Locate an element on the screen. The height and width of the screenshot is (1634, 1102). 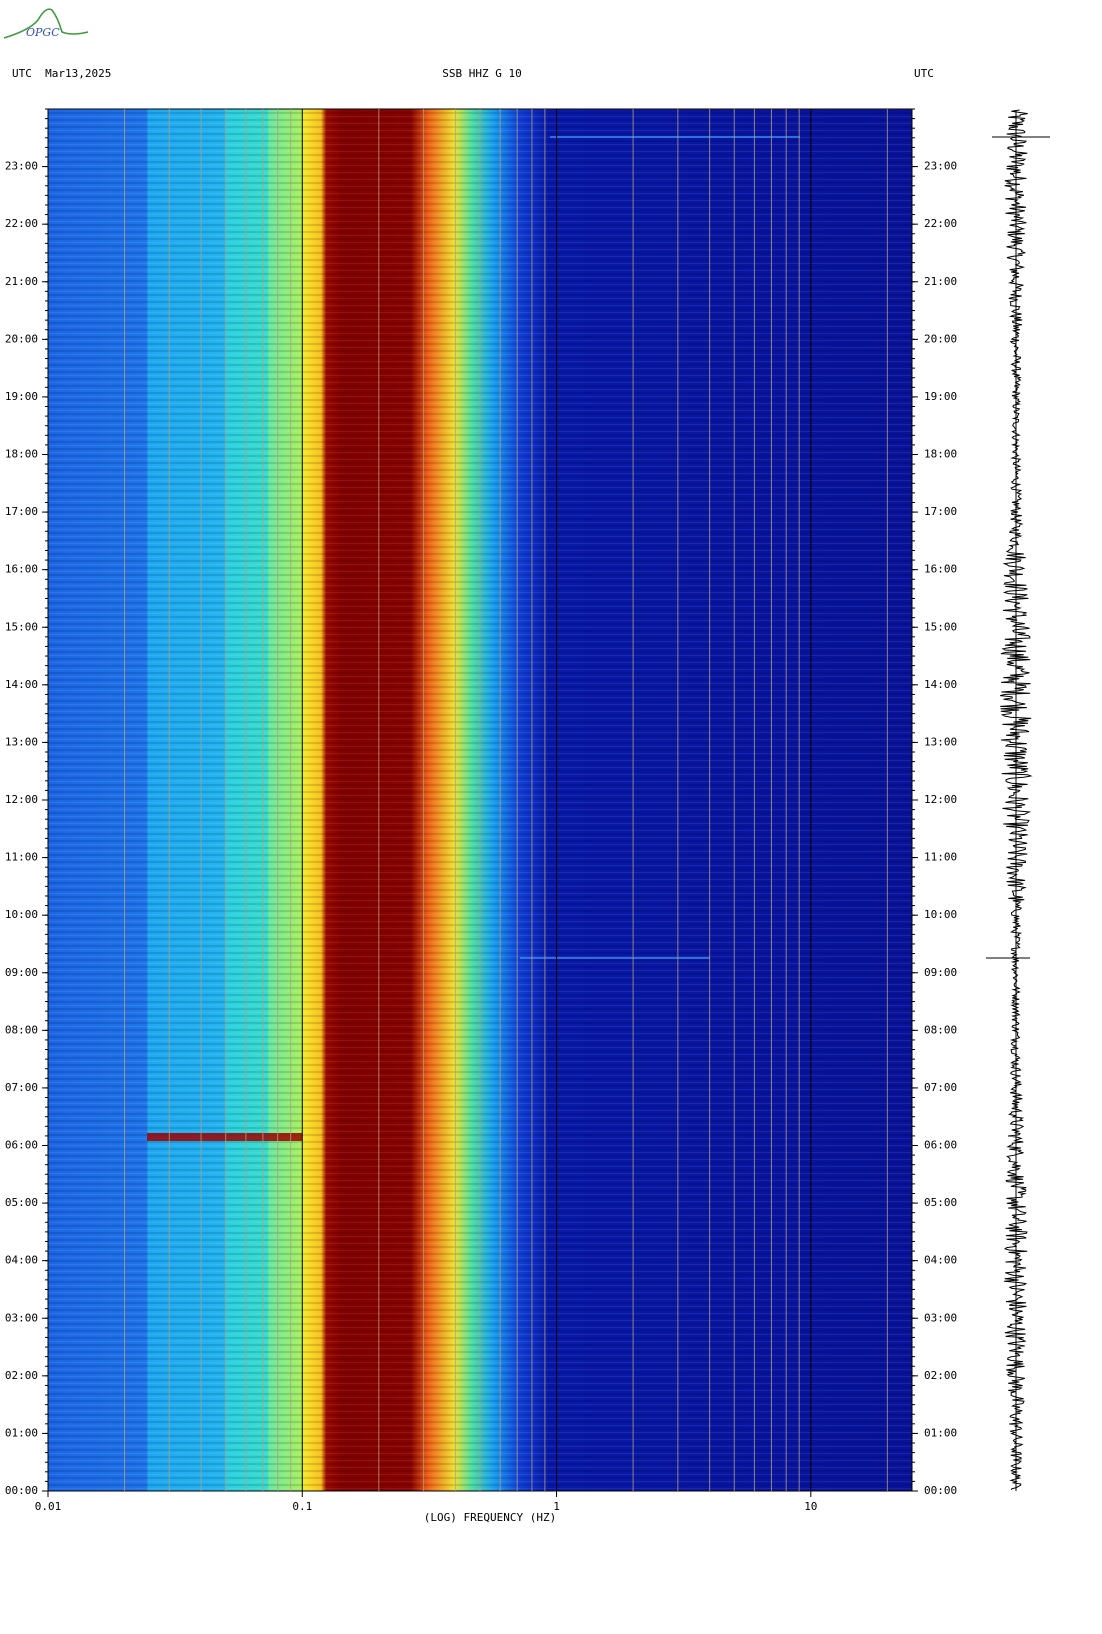
logo: OPGC is located at coordinates (46, 23).